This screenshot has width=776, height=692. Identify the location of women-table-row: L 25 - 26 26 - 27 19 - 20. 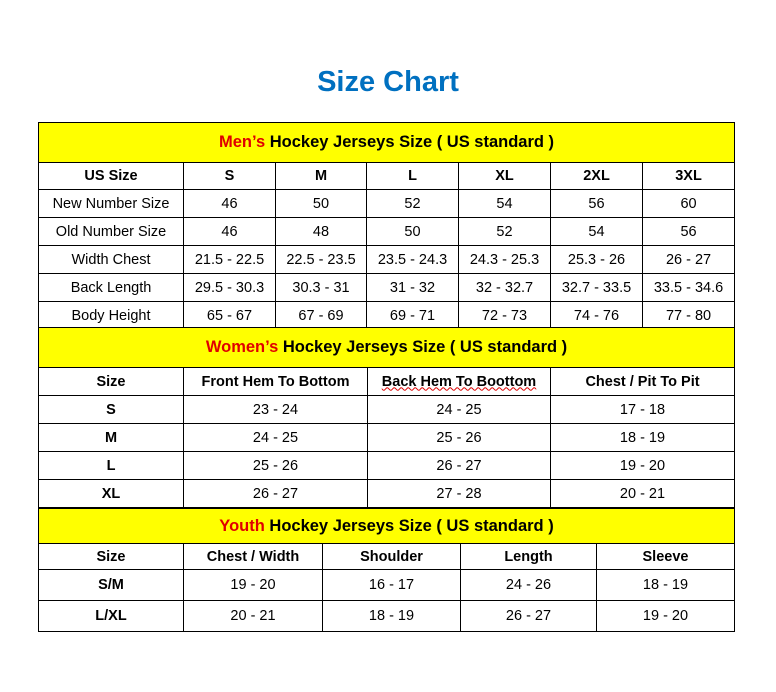
(387, 465).